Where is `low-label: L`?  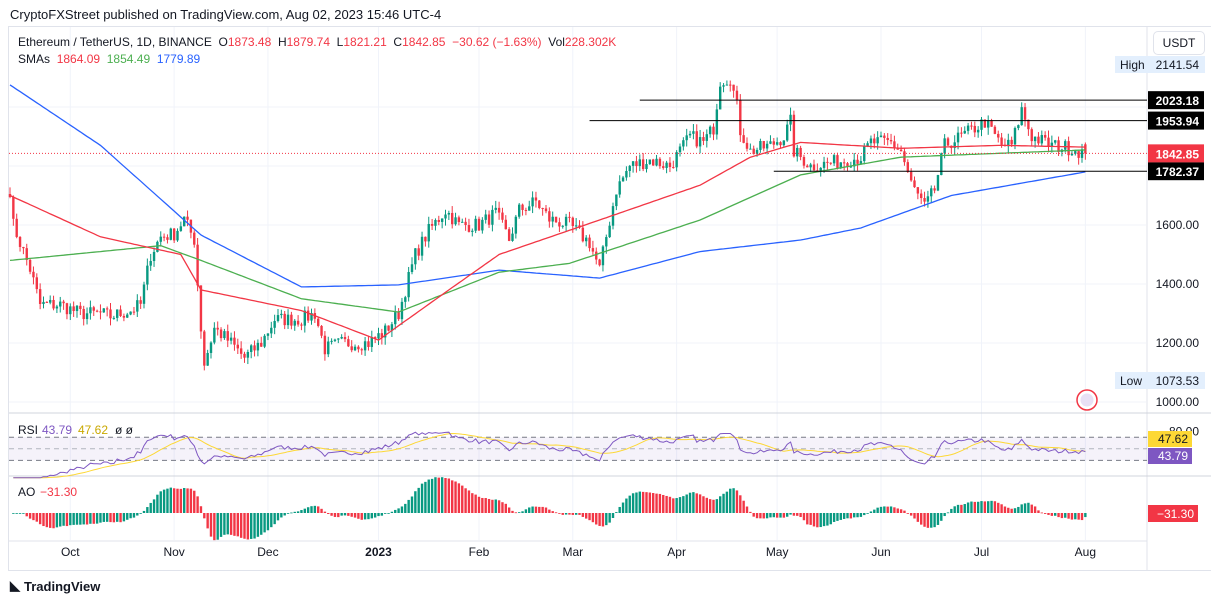
low-label: L is located at coordinates (340, 42).